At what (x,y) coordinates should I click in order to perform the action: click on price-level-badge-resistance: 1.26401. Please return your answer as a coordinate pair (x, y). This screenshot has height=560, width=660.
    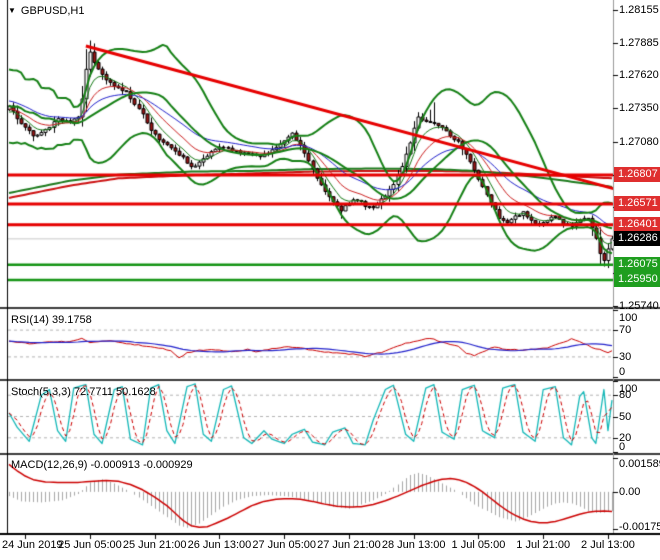
    Looking at the image, I should click on (637, 224).